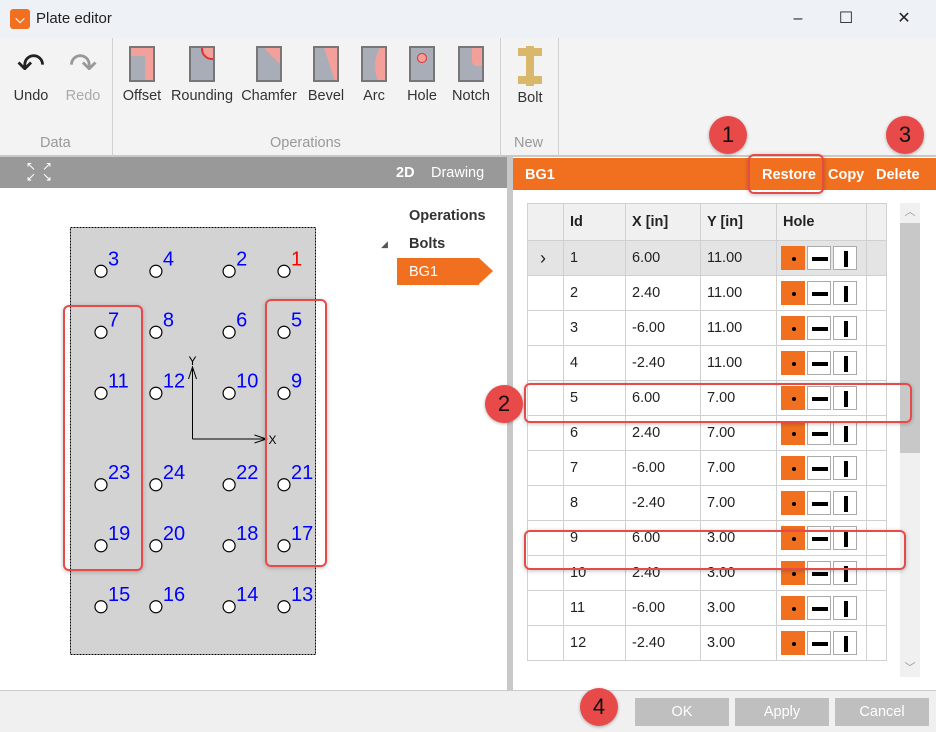 This screenshot has width=936, height=732. What do you see at coordinates (910, 668) in the screenshot?
I see `scroll-down-icon: ﹀` at bounding box center [910, 668].